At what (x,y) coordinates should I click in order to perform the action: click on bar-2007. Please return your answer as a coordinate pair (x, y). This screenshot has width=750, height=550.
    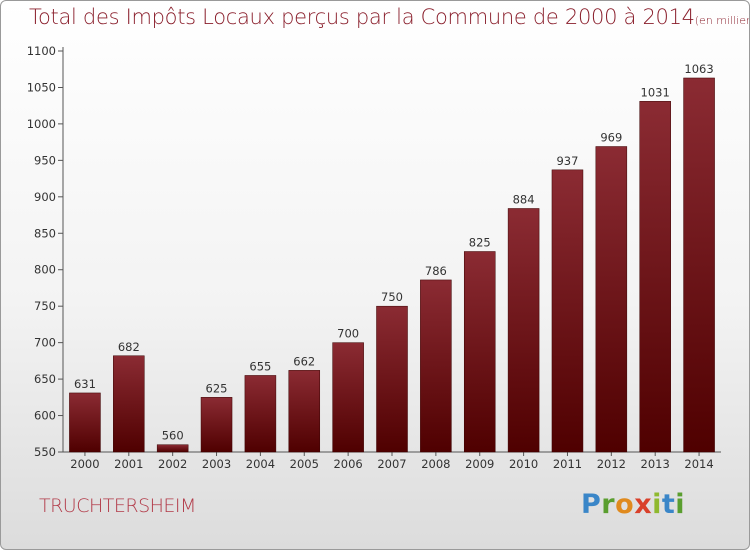
    Looking at the image, I should click on (392, 379).